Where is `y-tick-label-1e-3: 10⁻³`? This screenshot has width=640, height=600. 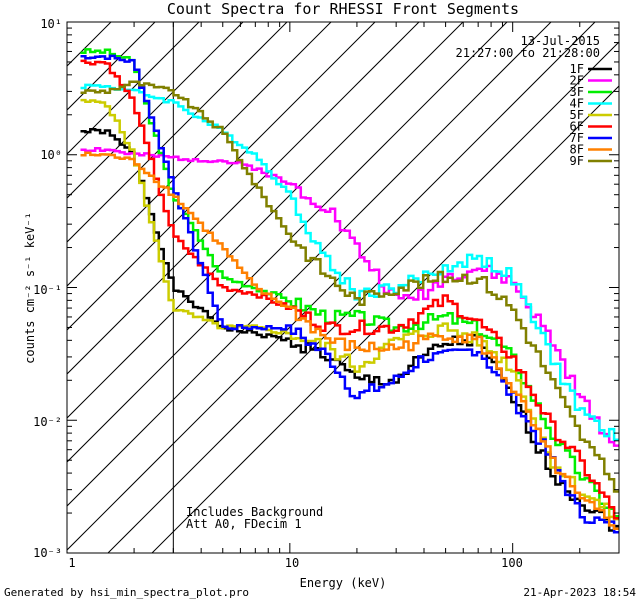 y-tick-label-1e-3: 10⁻³ is located at coordinates (47, 553).